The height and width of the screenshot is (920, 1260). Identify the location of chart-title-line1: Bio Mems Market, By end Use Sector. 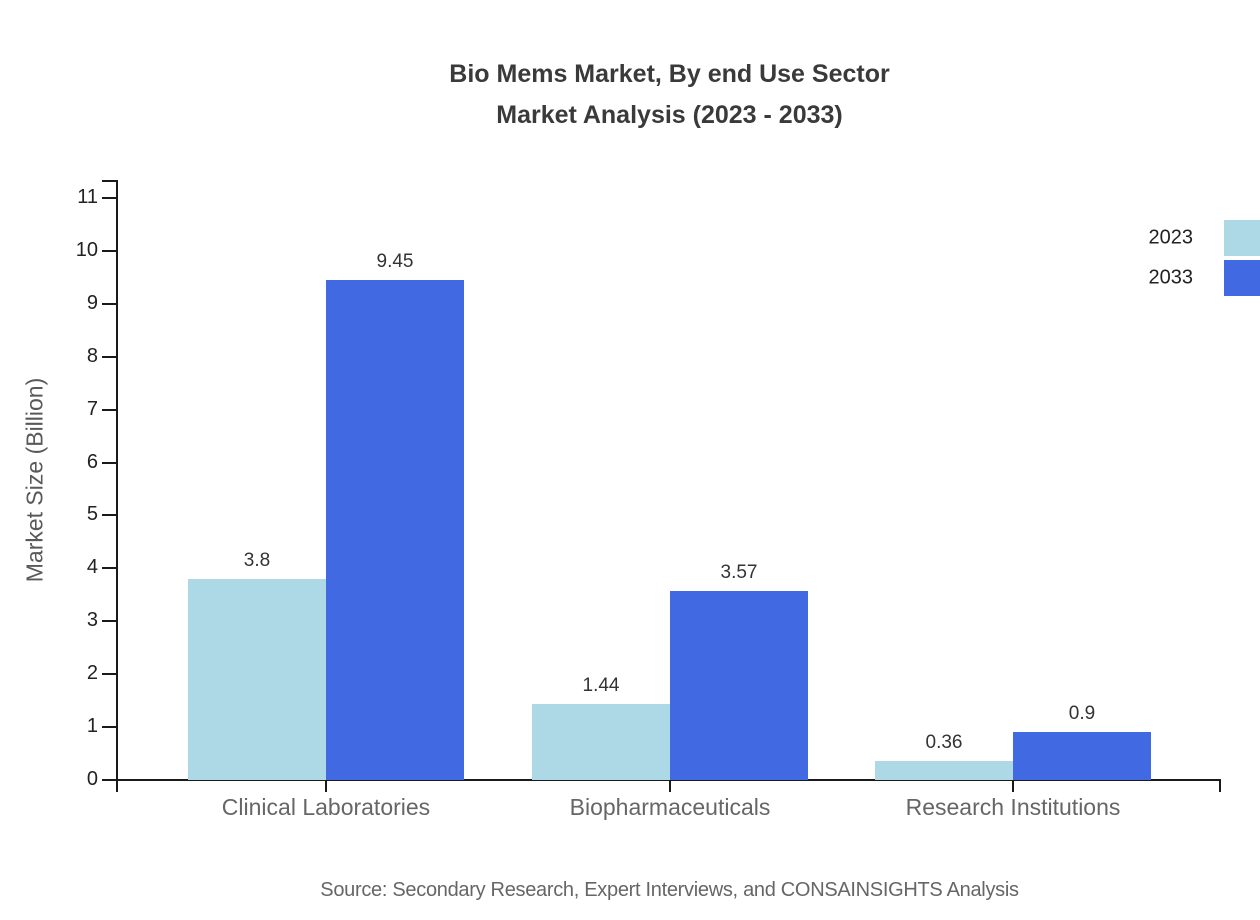
(669, 74).